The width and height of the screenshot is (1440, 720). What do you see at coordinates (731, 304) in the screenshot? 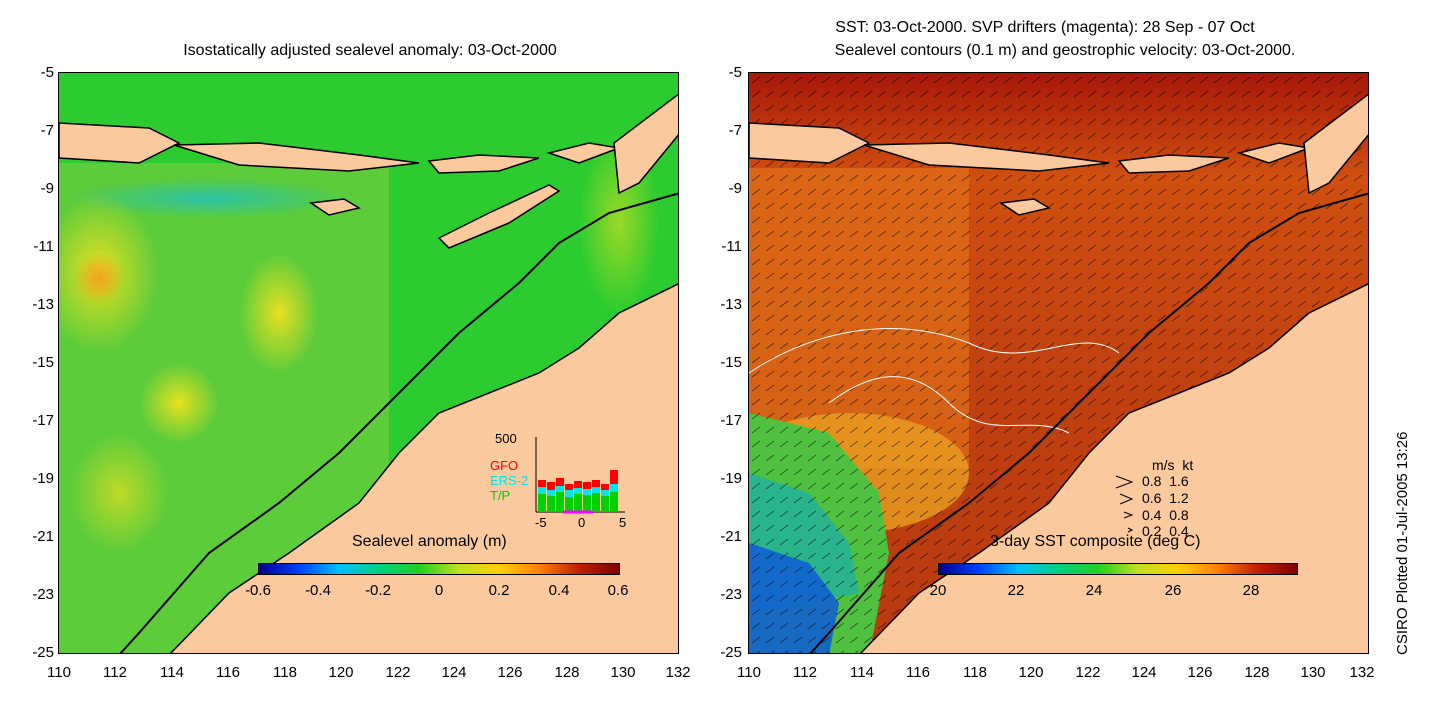
I see `right-y-tick: -13` at bounding box center [731, 304].